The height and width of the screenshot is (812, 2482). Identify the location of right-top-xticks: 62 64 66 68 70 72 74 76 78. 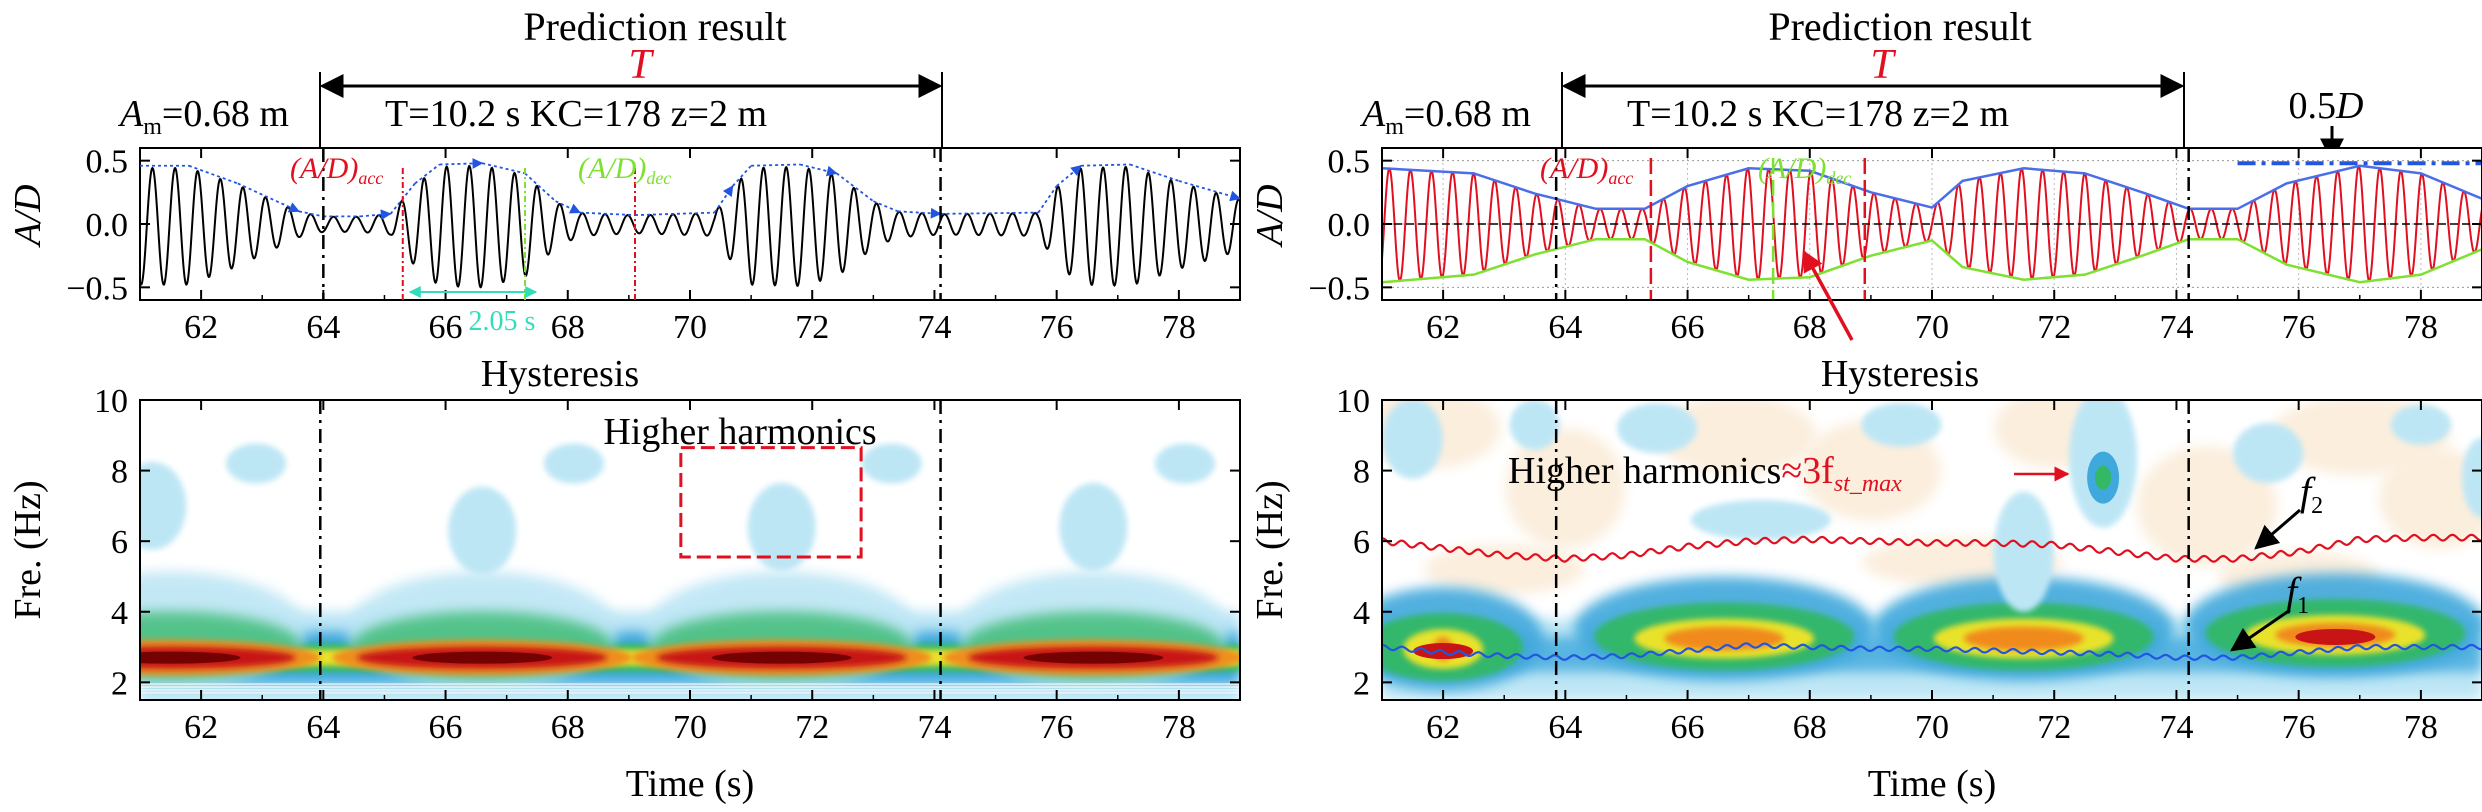
(1931, 247).